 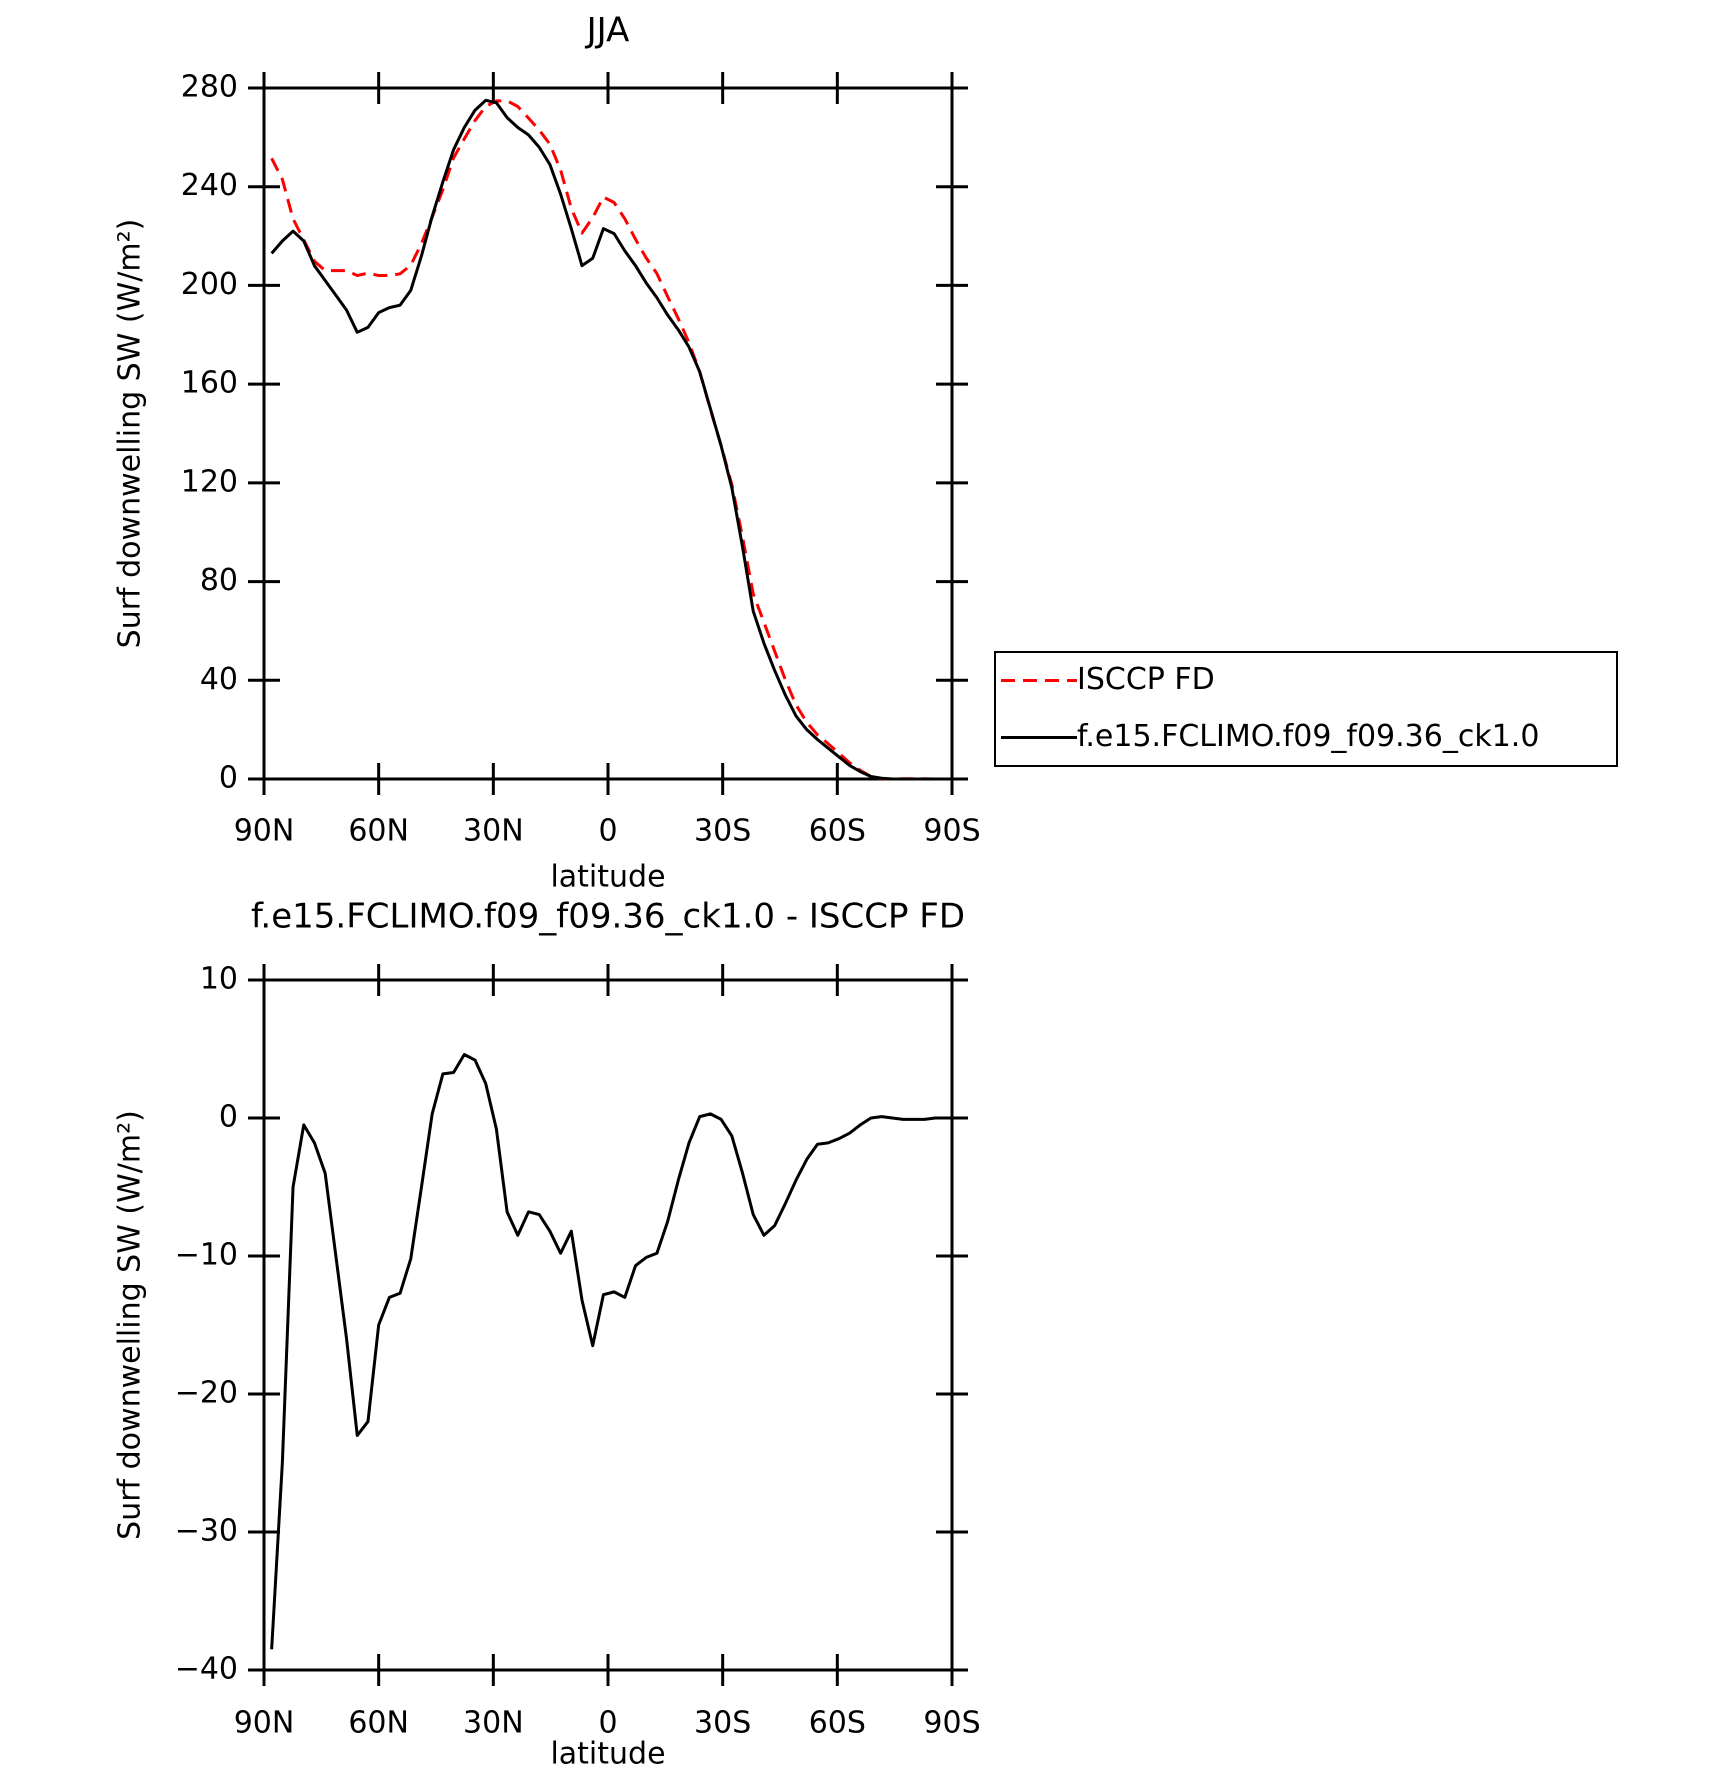 I want to click on y-tick-label: 160, so click(x=209, y=383).